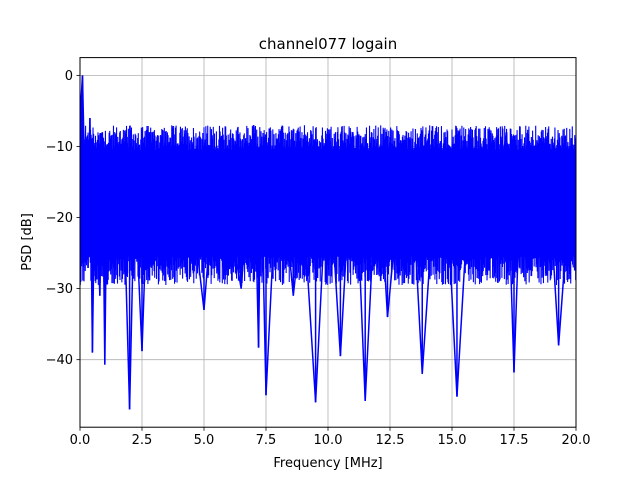 The width and height of the screenshot is (640, 480). I want to click on x-tick-label: 12.5, so click(390, 440).